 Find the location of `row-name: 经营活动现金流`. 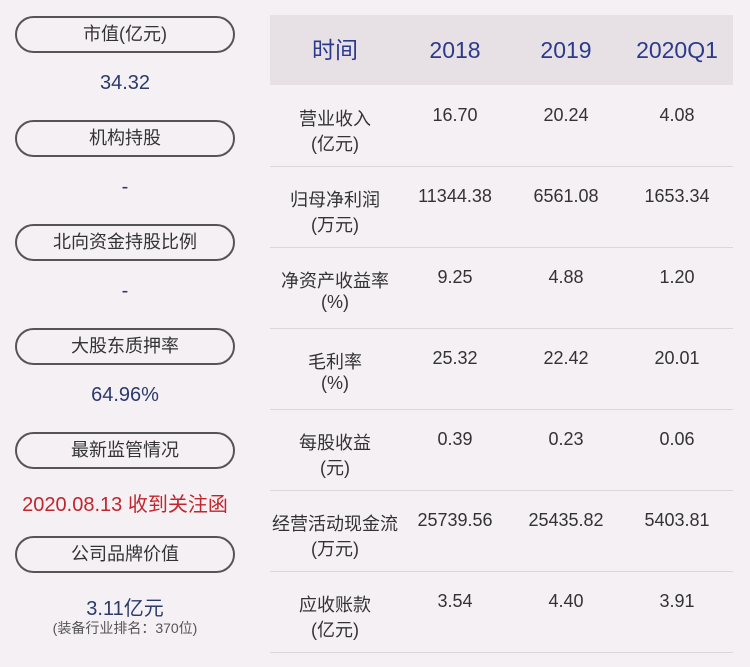

row-name: 经营活动现金流 is located at coordinates (335, 524).